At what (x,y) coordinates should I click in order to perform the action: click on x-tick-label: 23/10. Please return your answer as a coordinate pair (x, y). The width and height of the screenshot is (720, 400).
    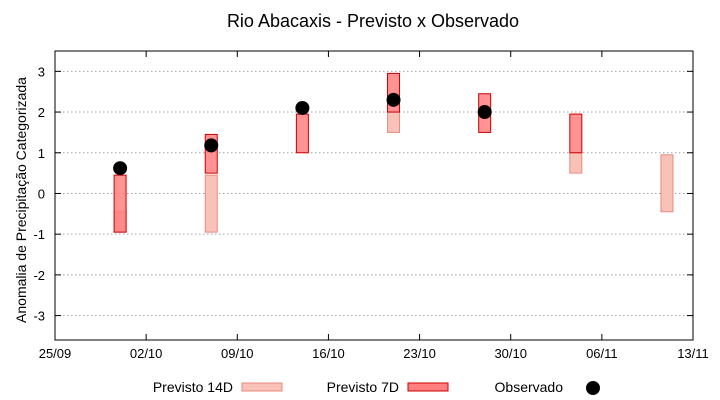
    Looking at the image, I should click on (419, 353).